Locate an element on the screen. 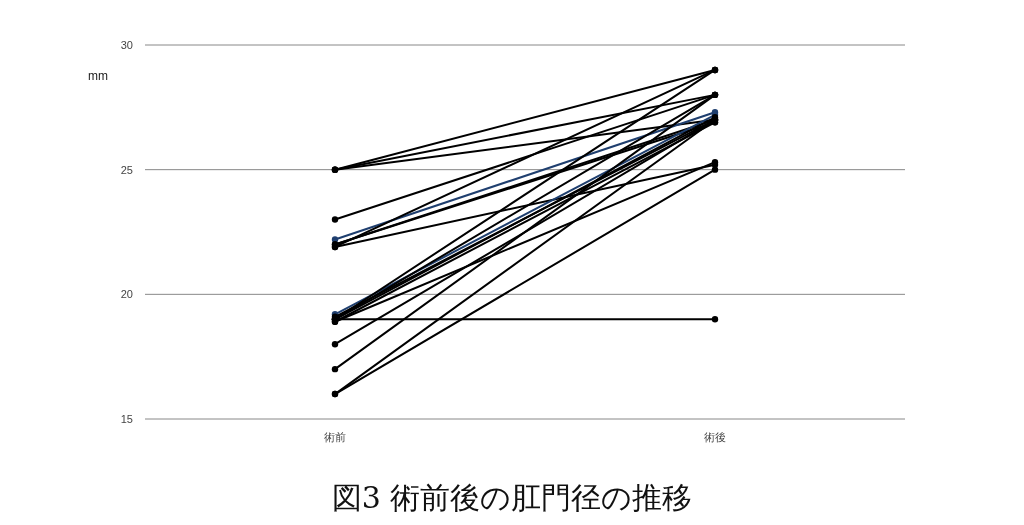 The height and width of the screenshot is (525, 1024). y-tick-label: 25 is located at coordinates (126, 169).